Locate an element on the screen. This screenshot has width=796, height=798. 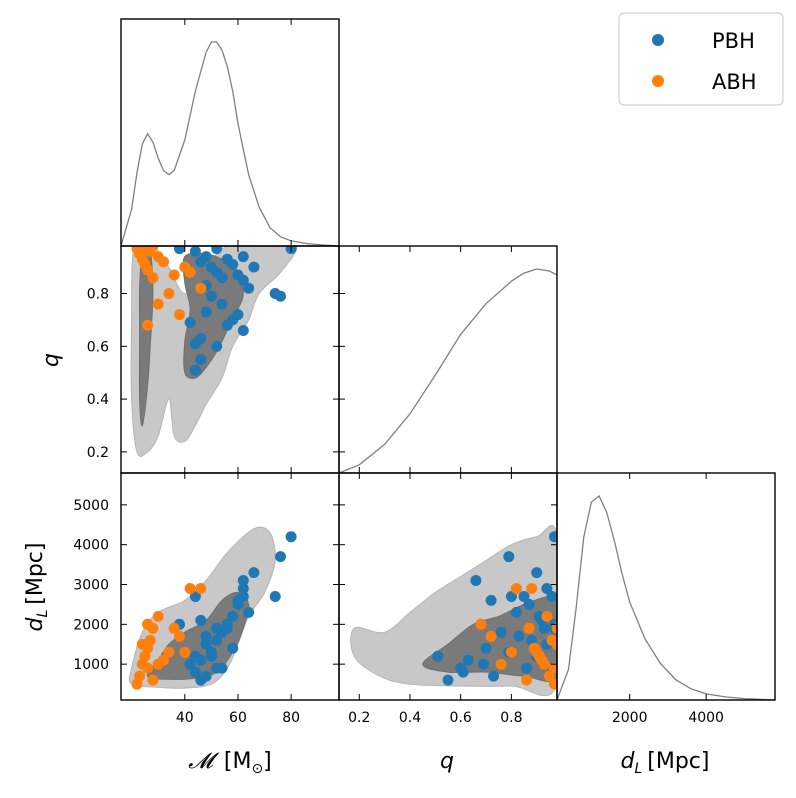
legend-label-abh: ABH is located at coordinates (734, 82).